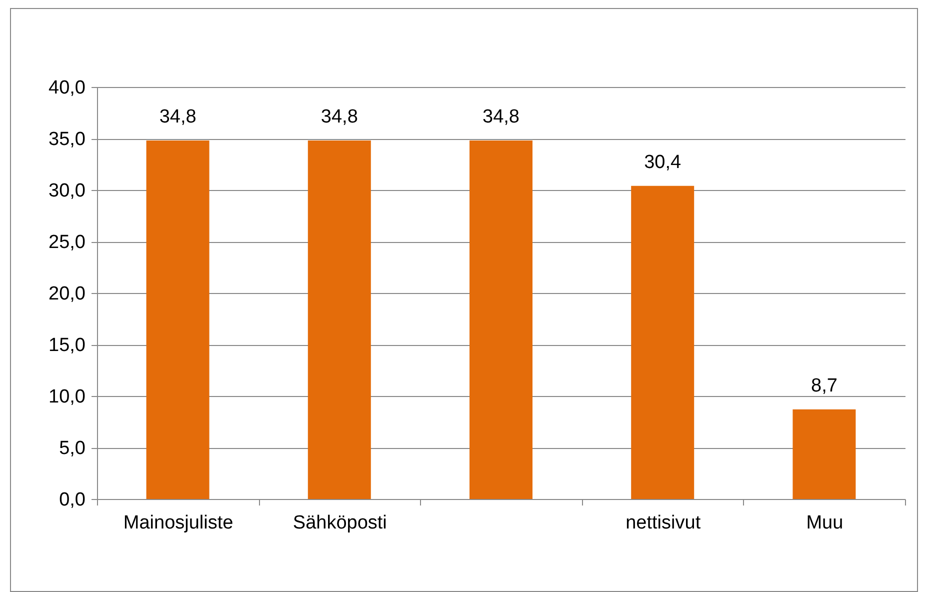  What do you see at coordinates (67, 88) in the screenshot?
I see `y-tick-label: 40,0` at bounding box center [67, 88].